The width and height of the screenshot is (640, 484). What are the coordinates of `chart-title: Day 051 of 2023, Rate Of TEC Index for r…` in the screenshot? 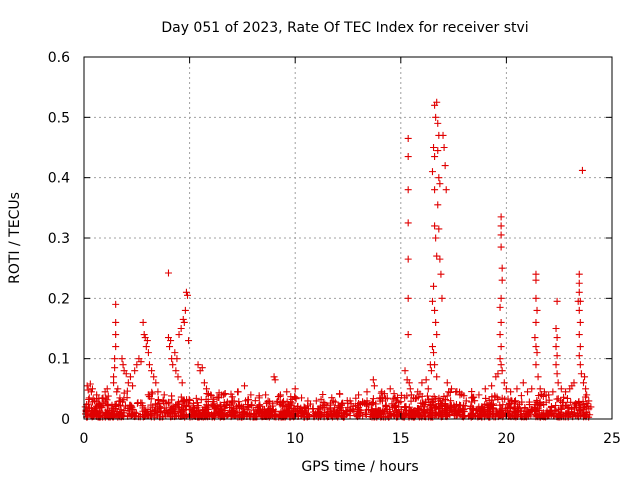 It's located at (344, 28).